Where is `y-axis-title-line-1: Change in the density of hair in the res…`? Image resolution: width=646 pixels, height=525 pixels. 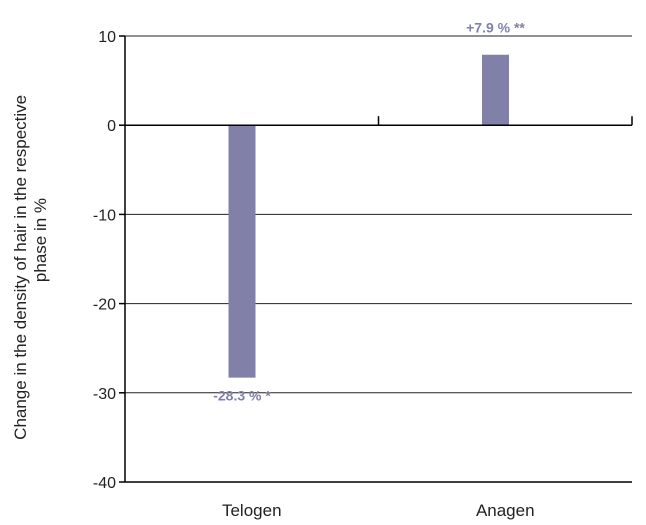 y-axis-title-line-1: Change in the density of hair in the res… is located at coordinates (20, 267).